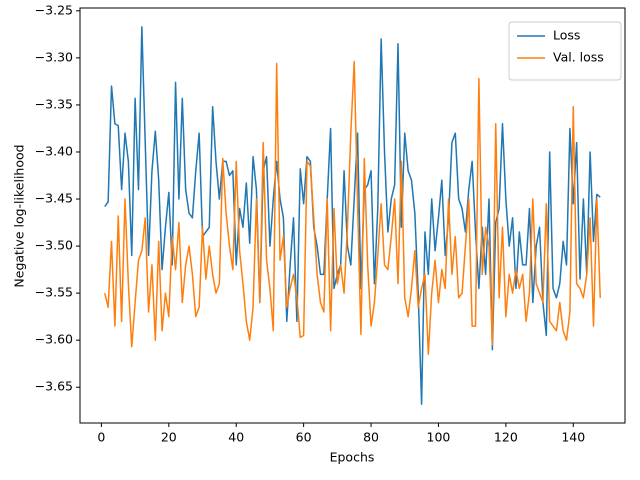 The image size is (640, 480). Describe the element at coordinates (304, 437) in the screenshot. I see `x-tick-label: 60` at that location.